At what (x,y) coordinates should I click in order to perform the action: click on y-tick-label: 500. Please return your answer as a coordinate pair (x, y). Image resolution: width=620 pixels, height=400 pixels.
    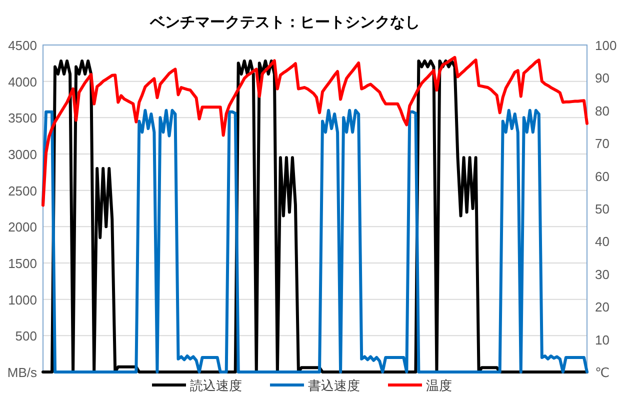
    Looking at the image, I should click on (26, 336).